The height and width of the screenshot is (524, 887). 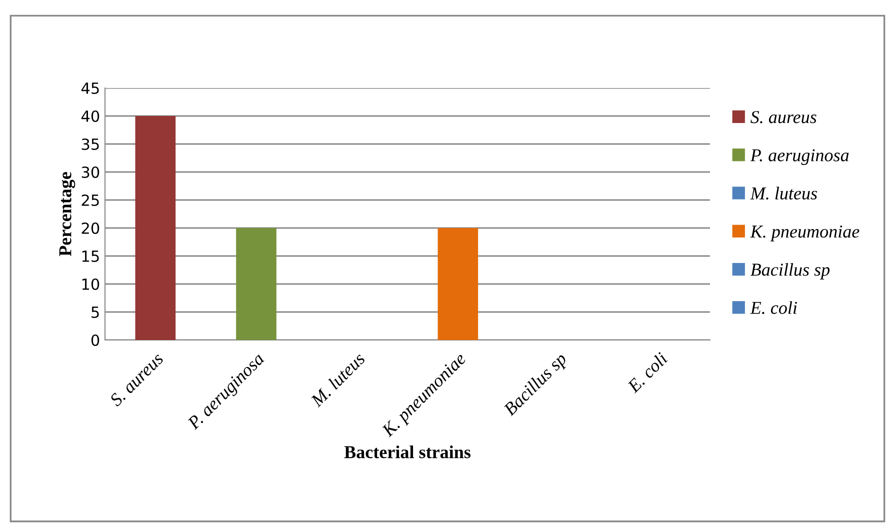 What do you see at coordinates (790, 271) in the screenshot?
I see `legend-label: Bacillus sp` at bounding box center [790, 271].